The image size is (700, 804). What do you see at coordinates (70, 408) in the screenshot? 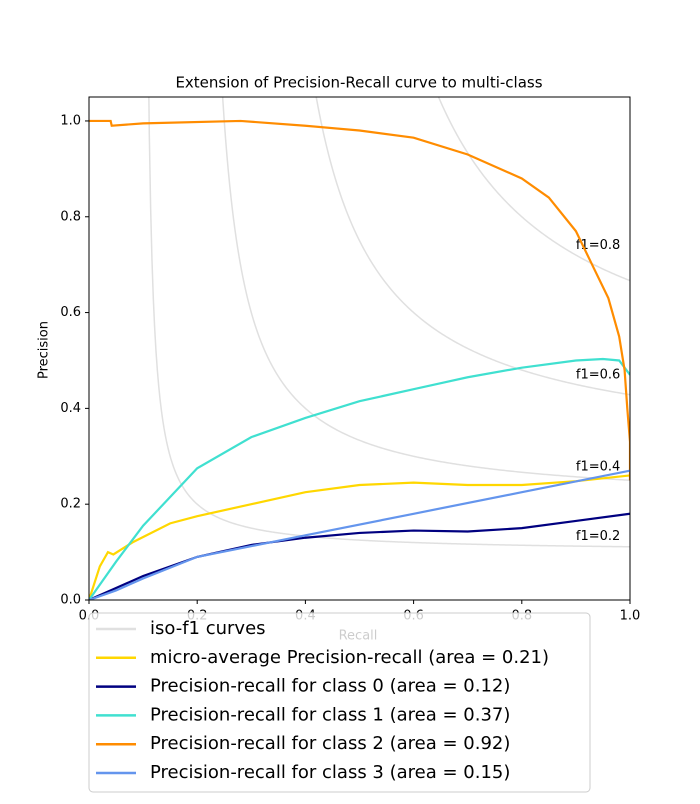
I see `y-tick-label: 0.4` at bounding box center [70, 408].